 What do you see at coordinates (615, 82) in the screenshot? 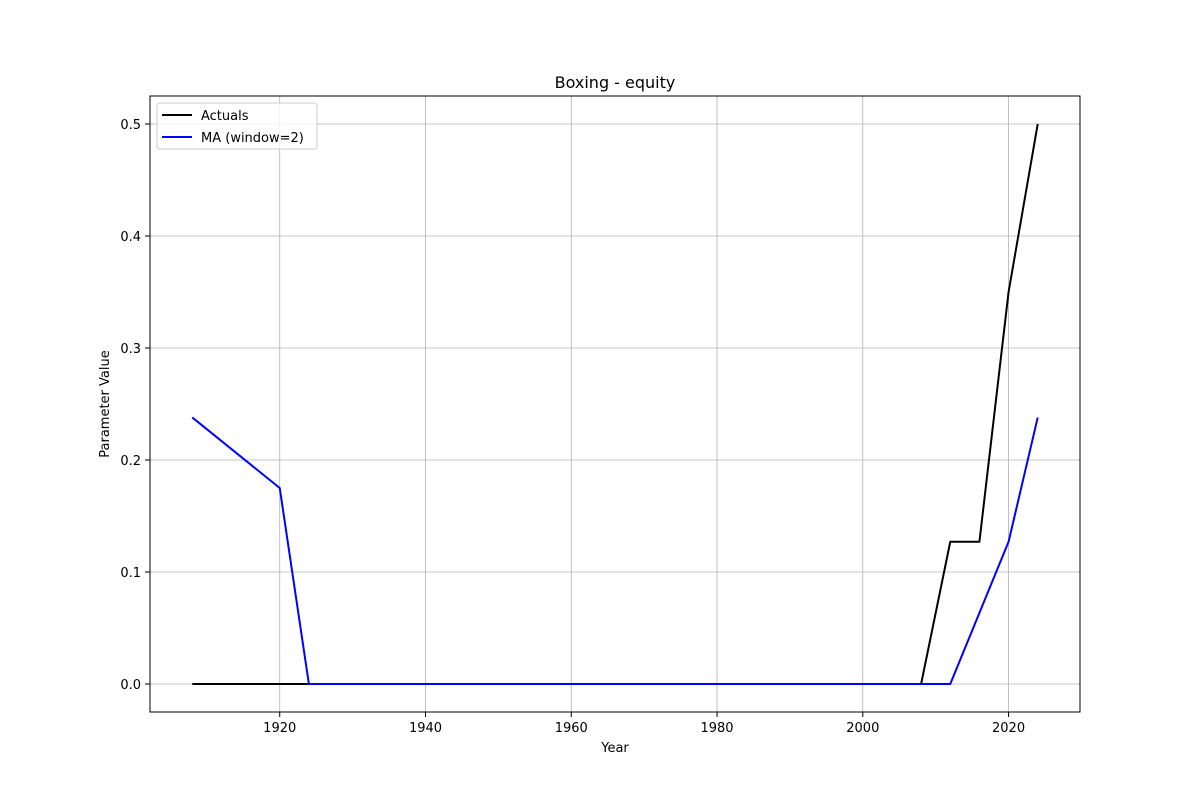
I see `chart-title: Boxing - equity` at bounding box center [615, 82].